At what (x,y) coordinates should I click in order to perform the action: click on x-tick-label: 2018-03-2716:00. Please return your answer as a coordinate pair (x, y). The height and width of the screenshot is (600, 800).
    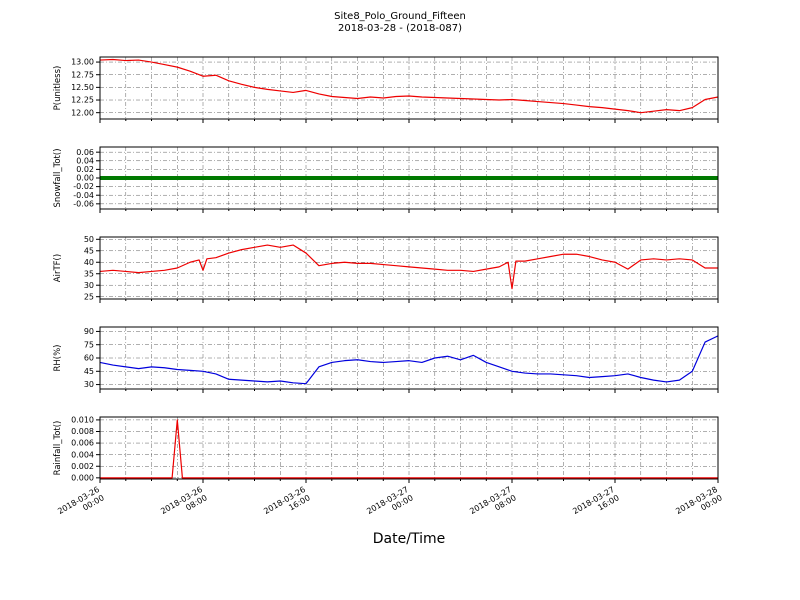
    Looking at the image, I should click on (596, 504).